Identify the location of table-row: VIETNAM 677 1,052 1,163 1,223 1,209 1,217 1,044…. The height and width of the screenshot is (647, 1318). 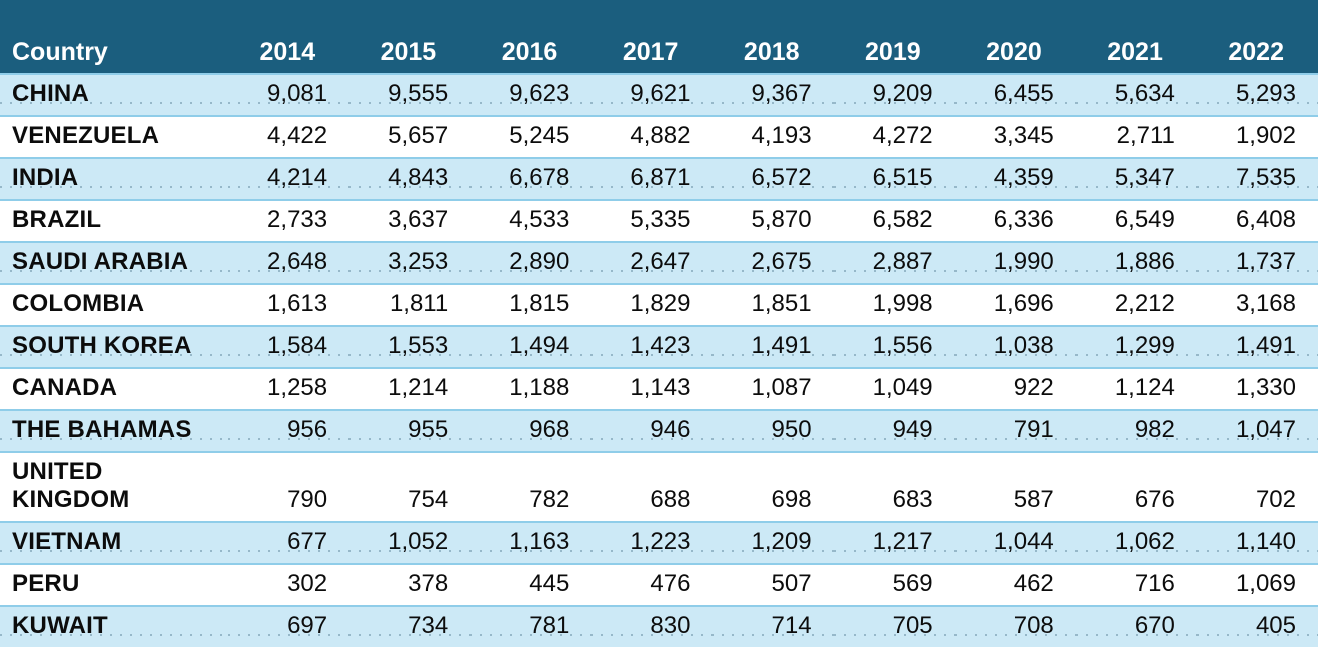
(659, 542).